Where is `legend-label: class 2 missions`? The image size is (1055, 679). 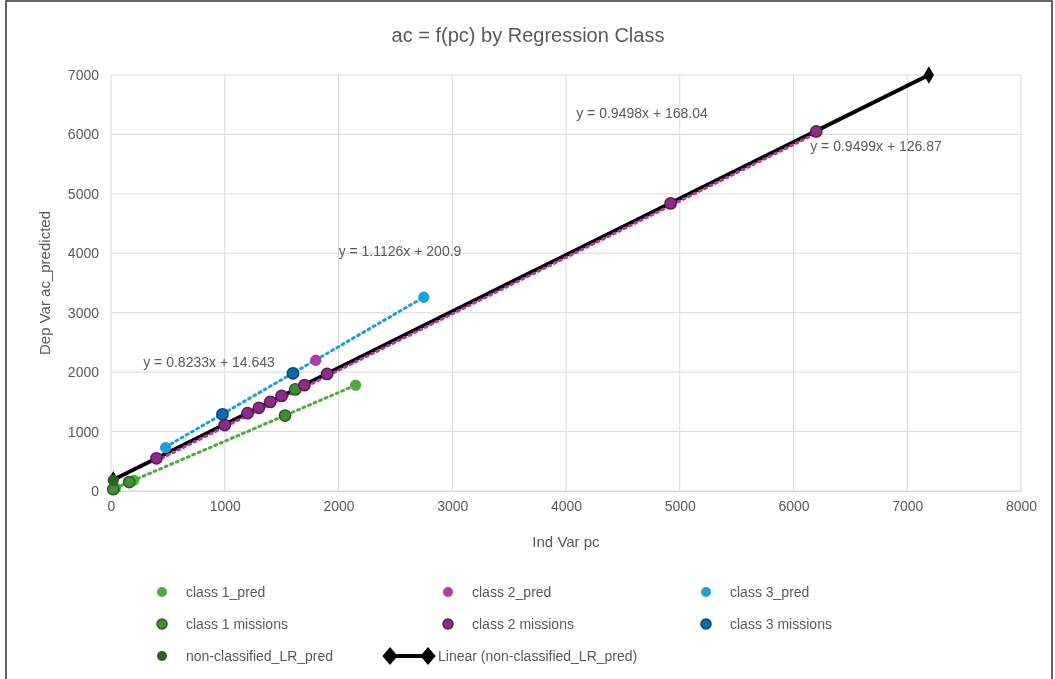
legend-label: class 2 missions is located at coordinates (523, 623).